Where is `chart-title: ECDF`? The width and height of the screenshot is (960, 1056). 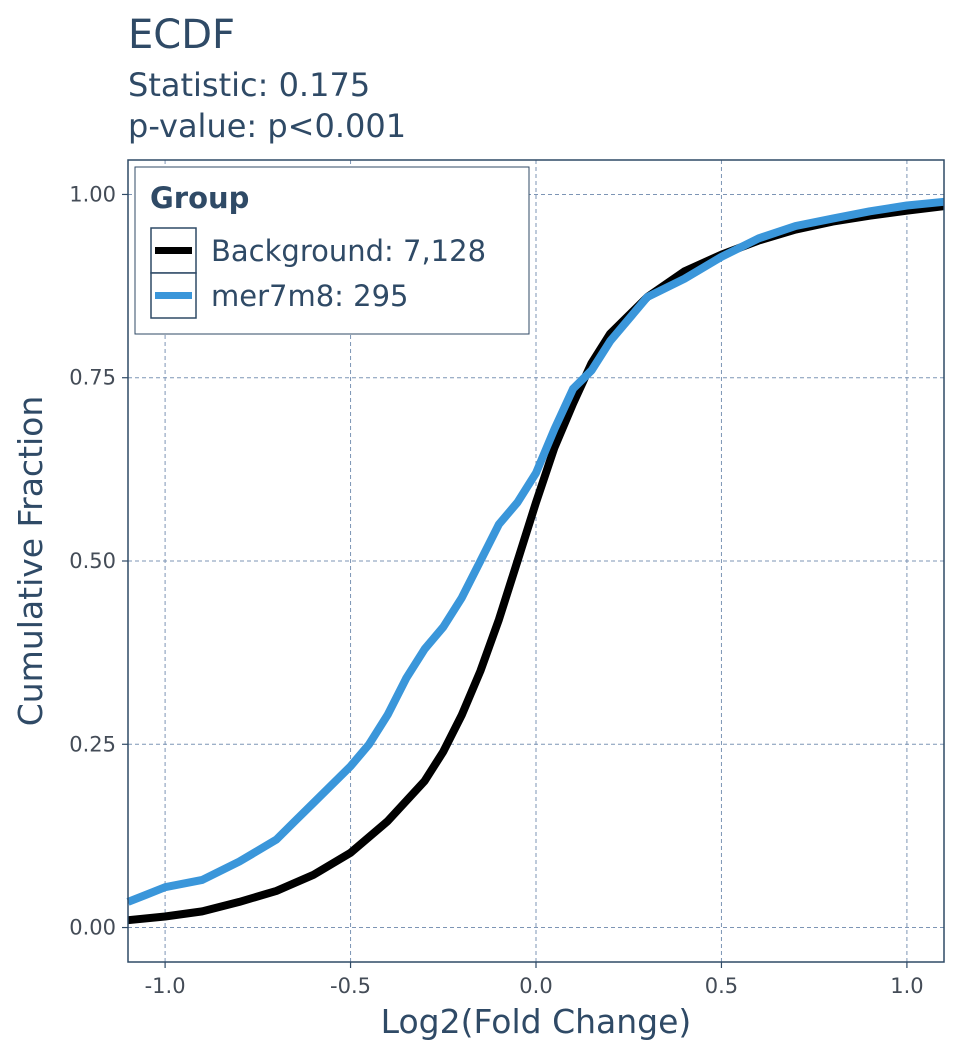 chart-title: ECDF is located at coordinates (181, 35).